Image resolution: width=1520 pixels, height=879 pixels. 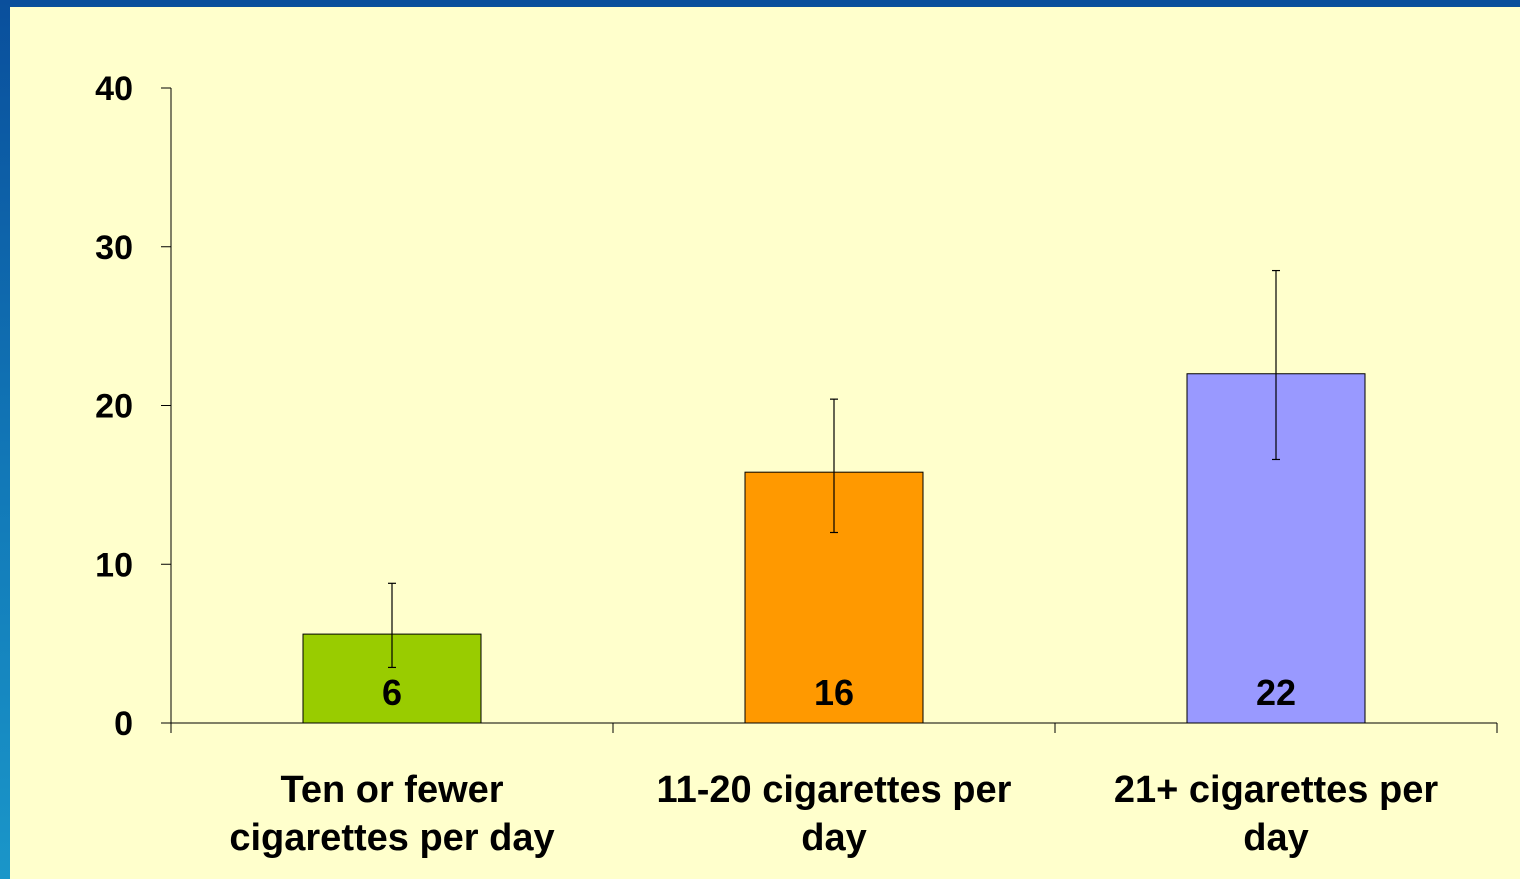 I want to click on y-tick-label: 40, so click(x=114, y=89).